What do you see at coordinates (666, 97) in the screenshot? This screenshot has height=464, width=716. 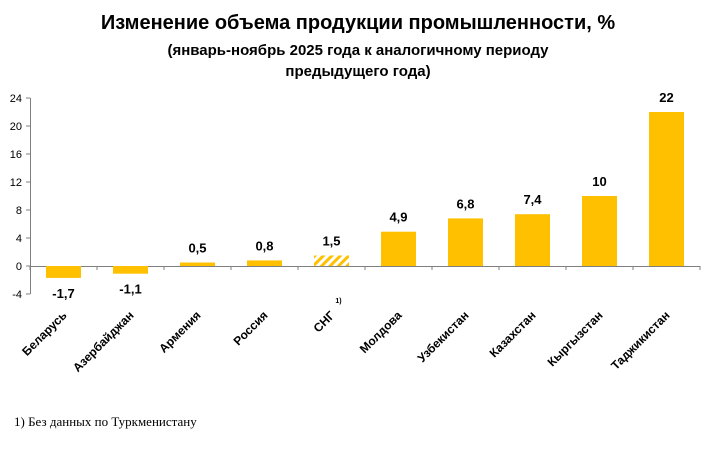 I see `data-label: 22` at bounding box center [666, 97].